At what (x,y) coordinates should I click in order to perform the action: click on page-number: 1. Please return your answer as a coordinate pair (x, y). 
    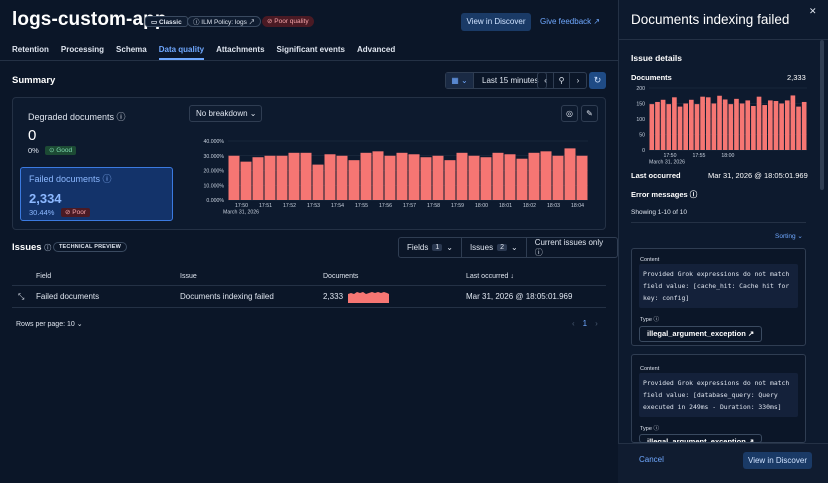
    Looking at the image, I should click on (585, 323).